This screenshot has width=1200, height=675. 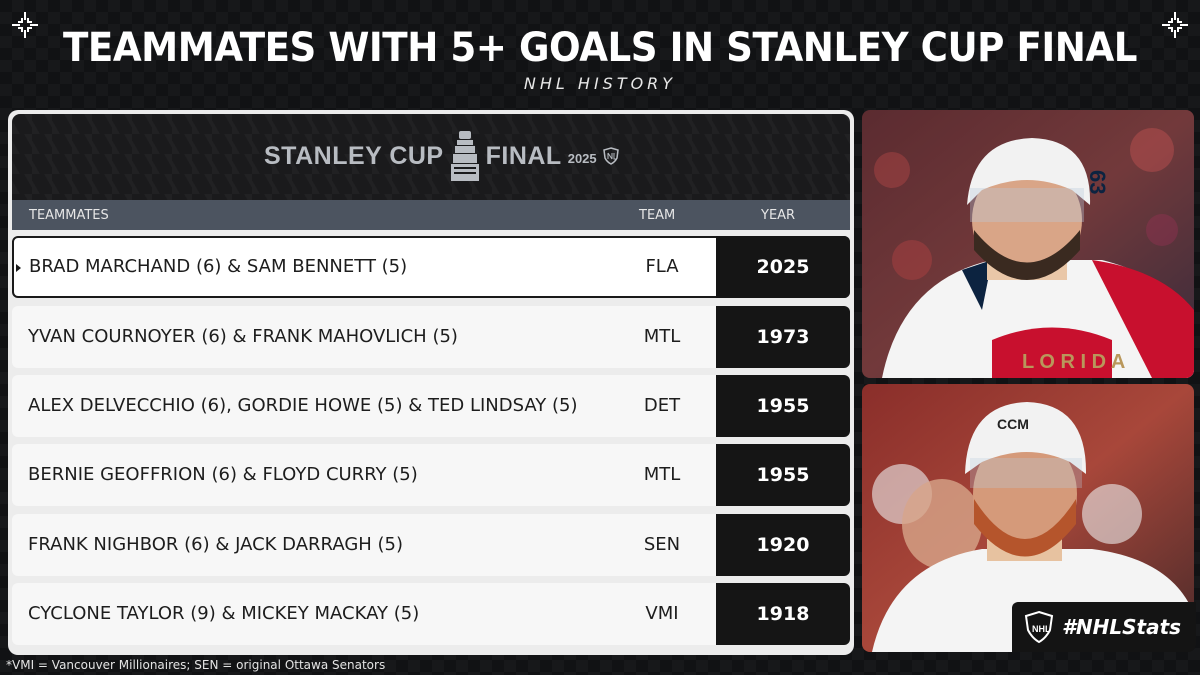 What do you see at coordinates (243, 336) in the screenshot?
I see `teammates-cell: YVAN COURNOYER (6) & FRANK MAHOVLICH (5)` at bounding box center [243, 336].